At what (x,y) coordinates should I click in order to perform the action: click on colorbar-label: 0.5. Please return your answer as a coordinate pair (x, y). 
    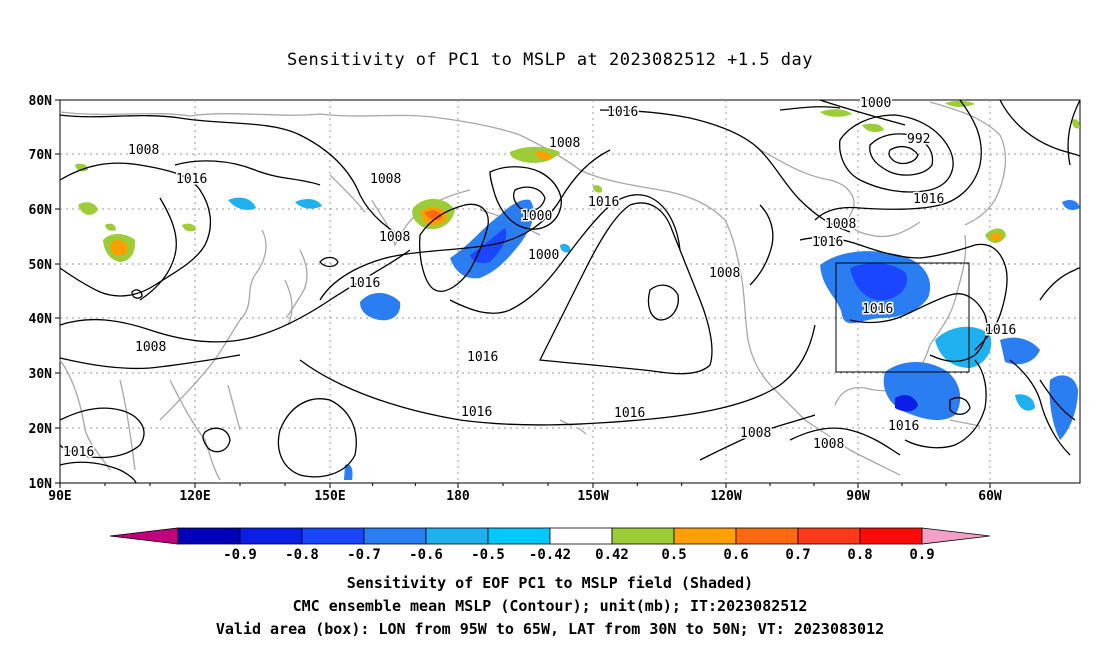
    Looking at the image, I should click on (673, 555).